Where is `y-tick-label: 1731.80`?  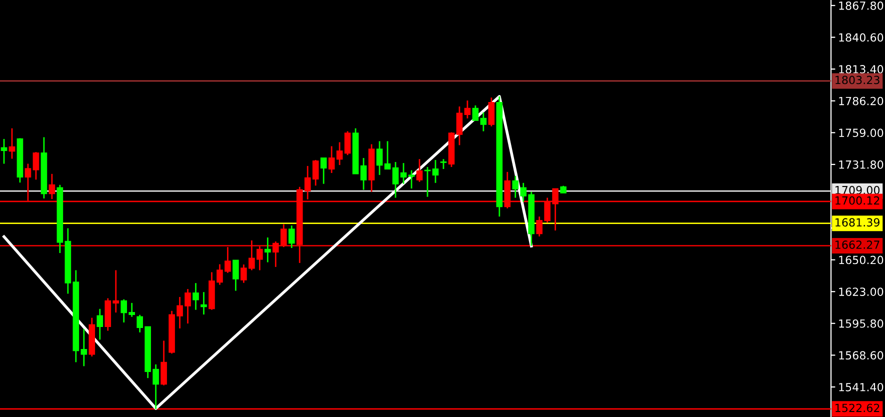
y-tick-label: 1731.80 is located at coordinates (861, 164).